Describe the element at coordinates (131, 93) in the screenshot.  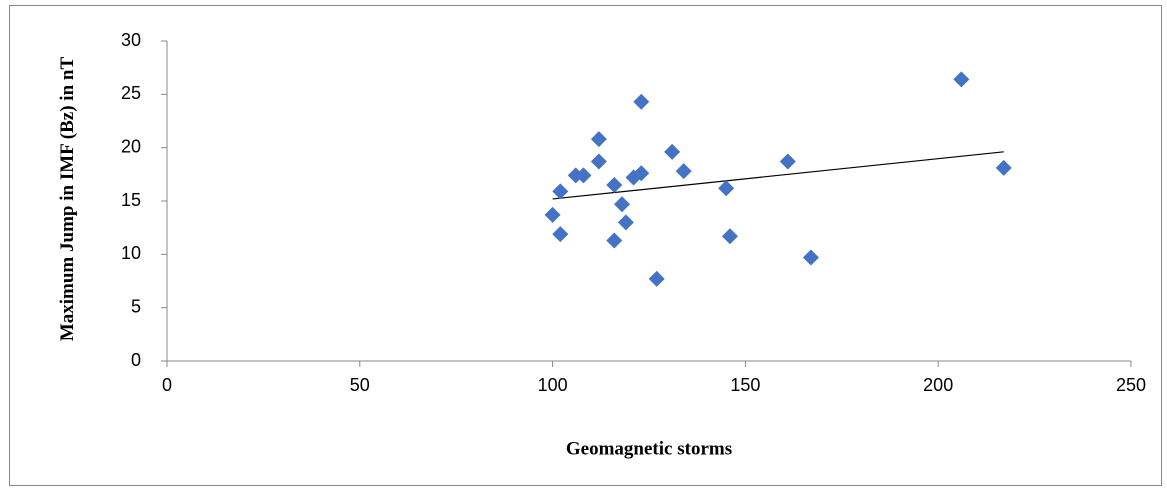
I see `y-tick-label: 25` at that location.